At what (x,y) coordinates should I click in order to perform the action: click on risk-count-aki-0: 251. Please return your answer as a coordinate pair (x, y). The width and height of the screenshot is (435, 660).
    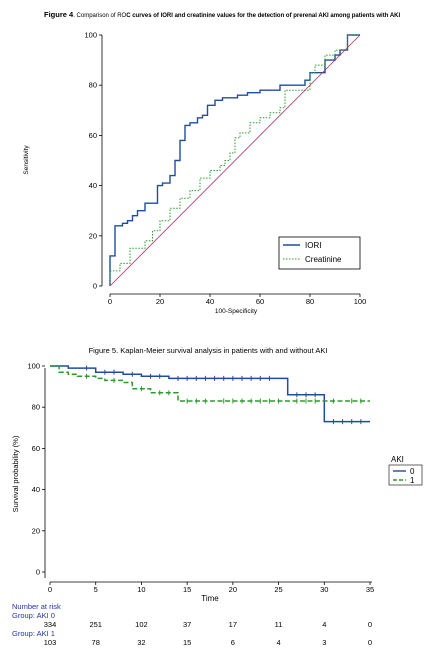
    Looking at the image, I should click on (95, 624).